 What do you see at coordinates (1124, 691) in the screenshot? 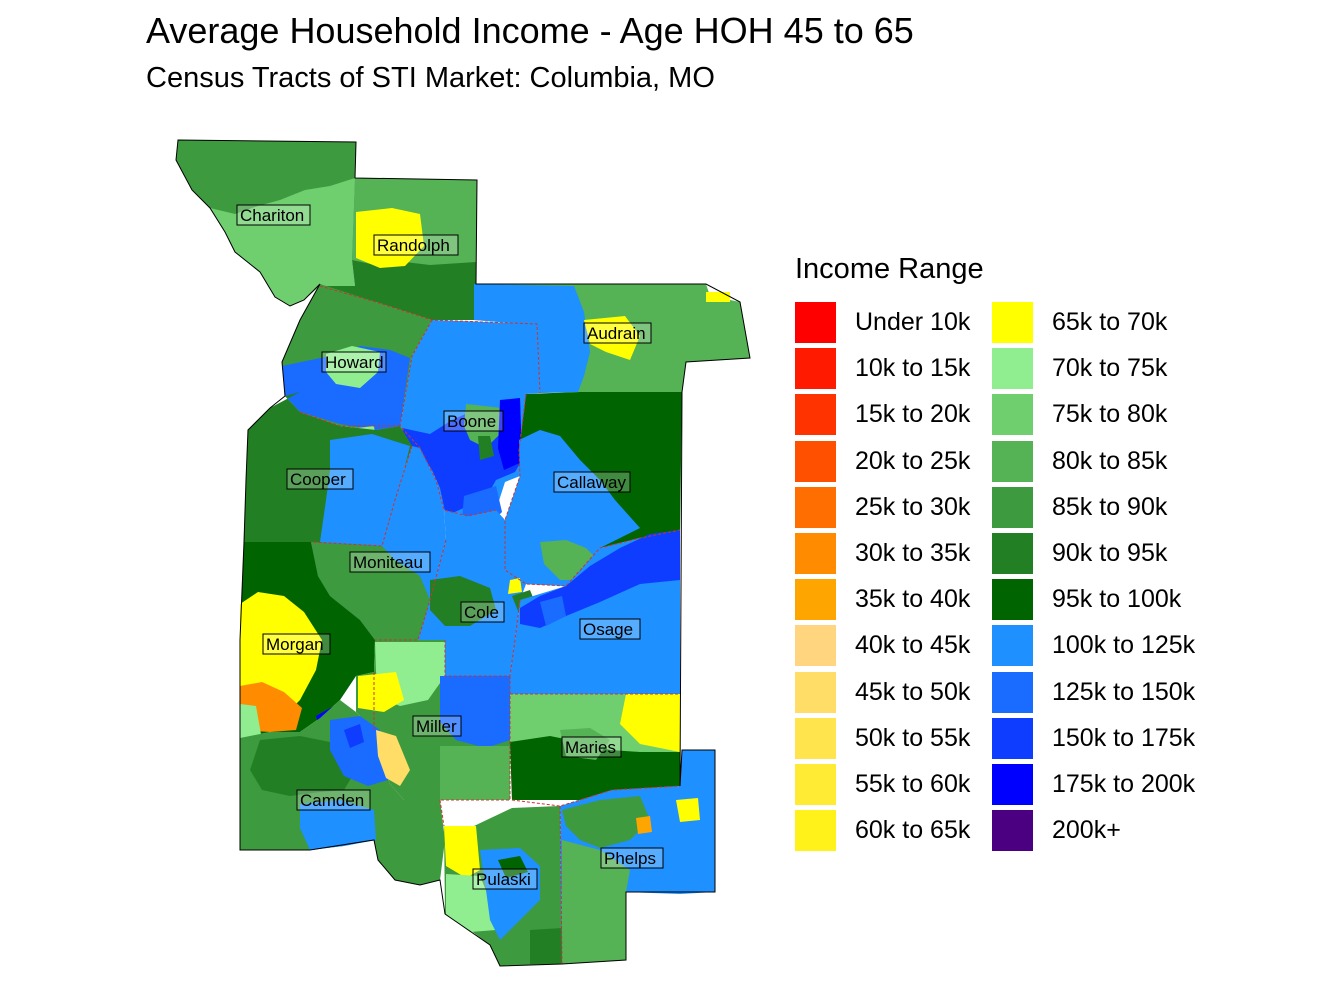
I see `legend-label: 125k to 150k` at bounding box center [1124, 691].